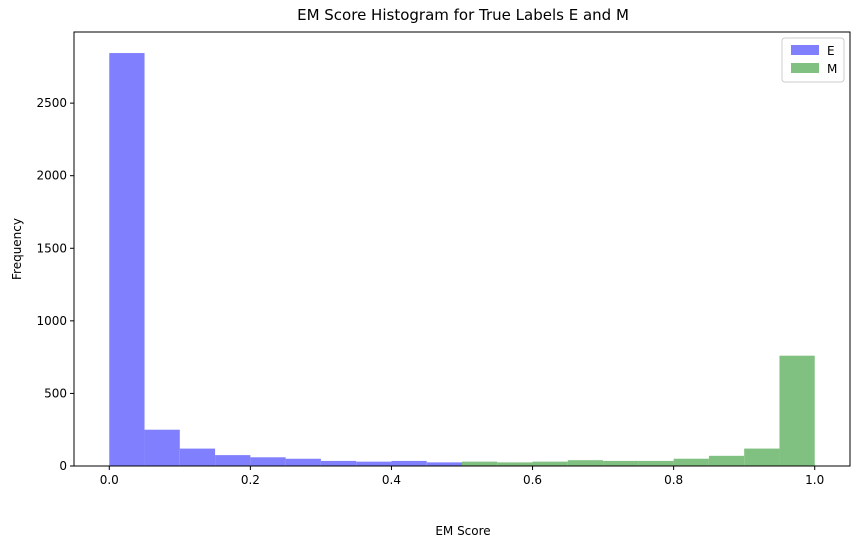 The image size is (859, 551). Describe the element at coordinates (831, 51) in the screenshot. I see `legend-label-E: E` at that location.